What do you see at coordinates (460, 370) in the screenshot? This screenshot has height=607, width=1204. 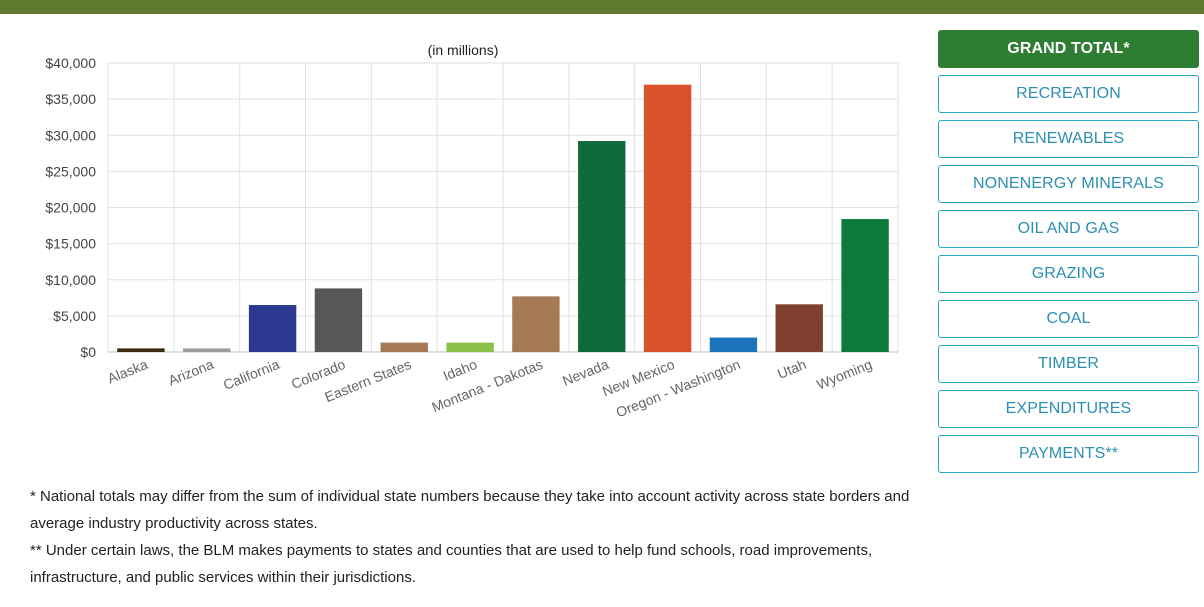 I see `x-tick-label: Idaho` at bounding box center [460, 370].